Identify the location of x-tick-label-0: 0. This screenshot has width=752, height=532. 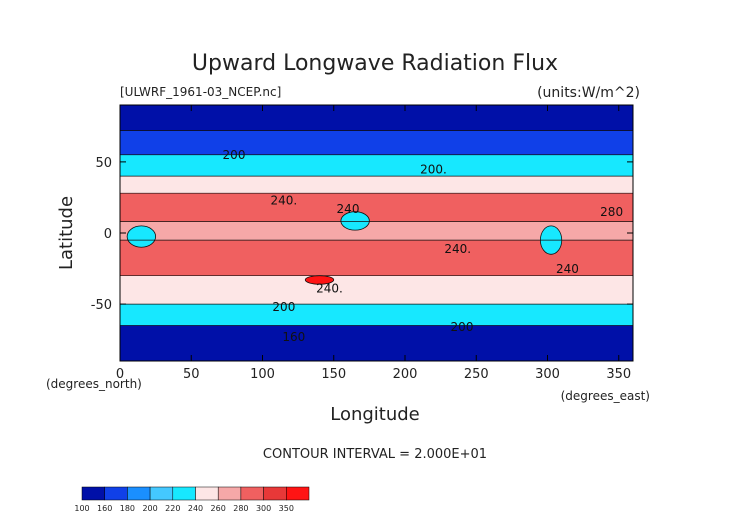
(120, 374).